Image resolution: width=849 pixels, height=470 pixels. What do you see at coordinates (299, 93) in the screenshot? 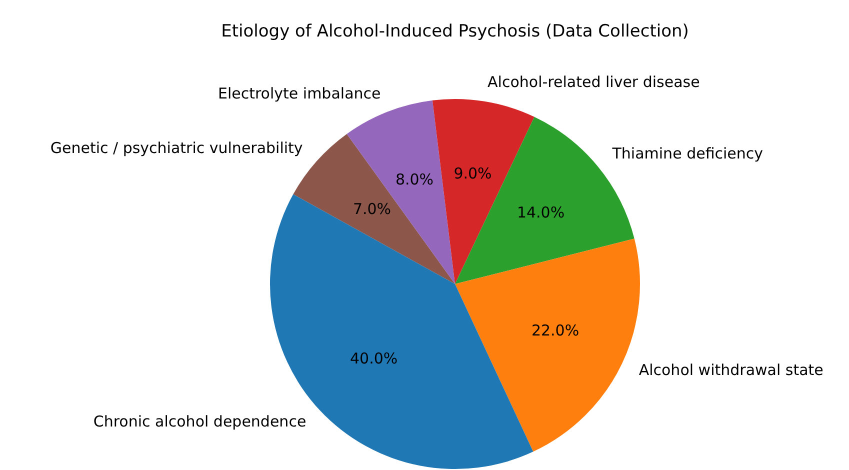
I see `slice-label: Electrolyte imbalance` at bounding box center [299, 93].